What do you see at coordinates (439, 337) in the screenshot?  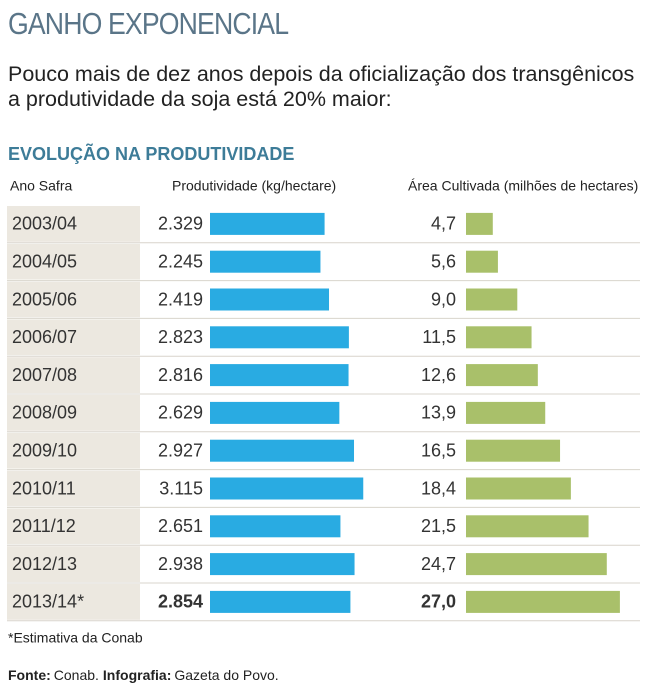 I see `value-label: 11,5` at bounding box center [439, 337].